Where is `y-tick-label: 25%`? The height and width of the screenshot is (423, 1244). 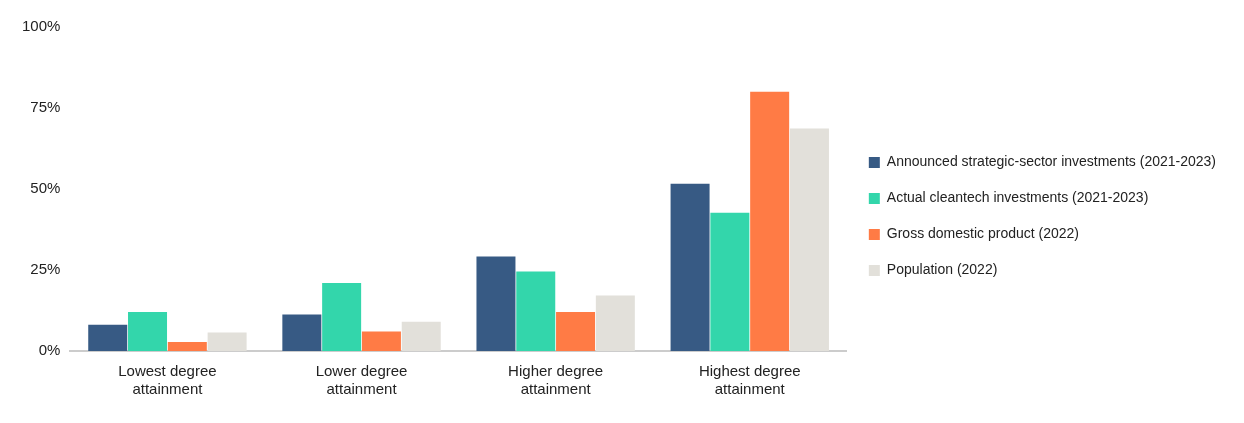 y-tick-label: 25% is located at coordinates (45, 269).